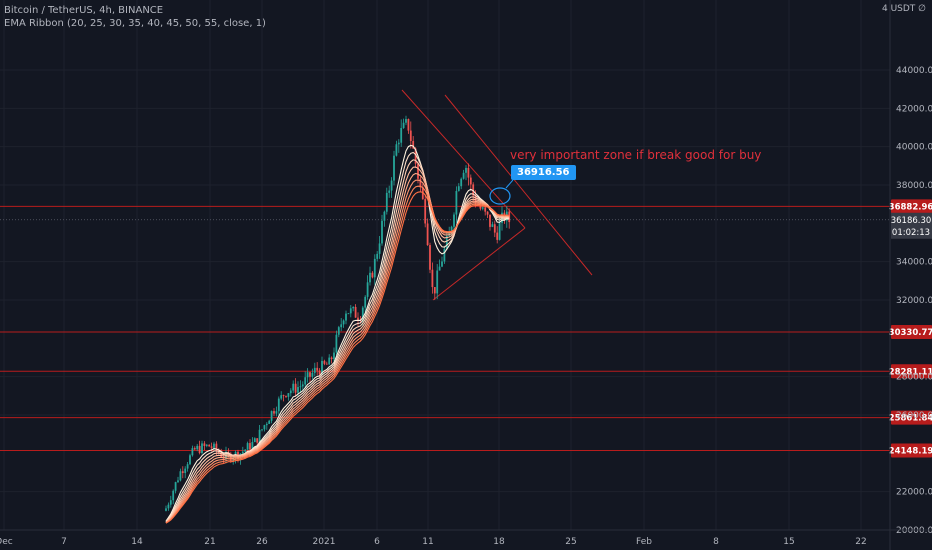  Describe the element at coordinates (500, 196) in the screenshot. I see `zone-marker` at that location.